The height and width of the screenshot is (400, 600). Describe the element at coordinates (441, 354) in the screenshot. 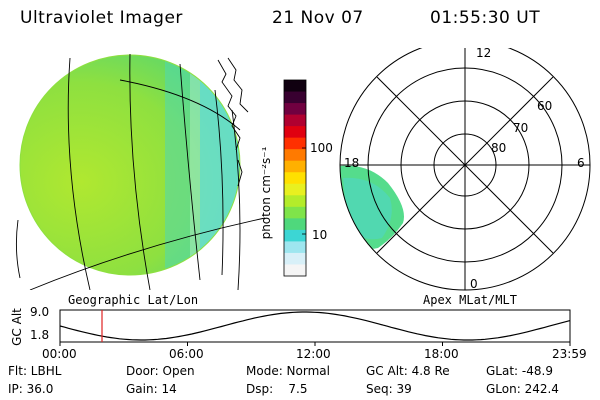

I see `alt-x-tick-1800: 18:00` at that location.